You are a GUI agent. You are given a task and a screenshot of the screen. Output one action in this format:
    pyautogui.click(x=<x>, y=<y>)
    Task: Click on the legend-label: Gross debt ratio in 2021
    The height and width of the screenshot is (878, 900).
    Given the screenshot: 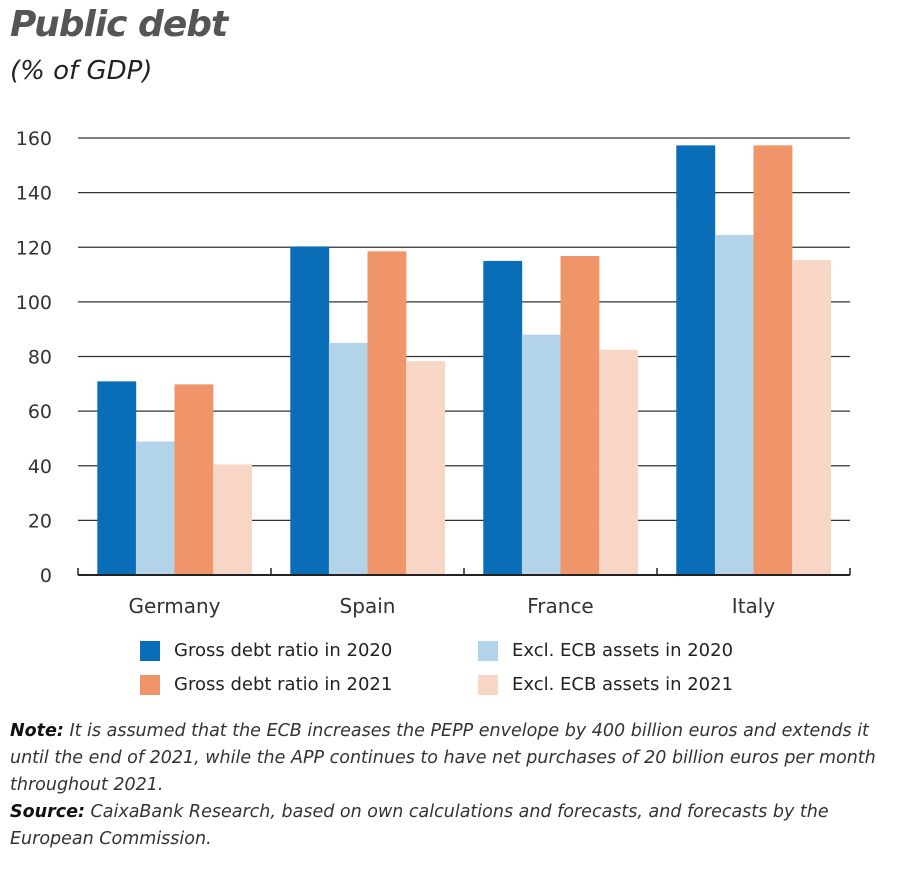 What is the action you would take?
    pyautogui.click(x=283, y=684)
    